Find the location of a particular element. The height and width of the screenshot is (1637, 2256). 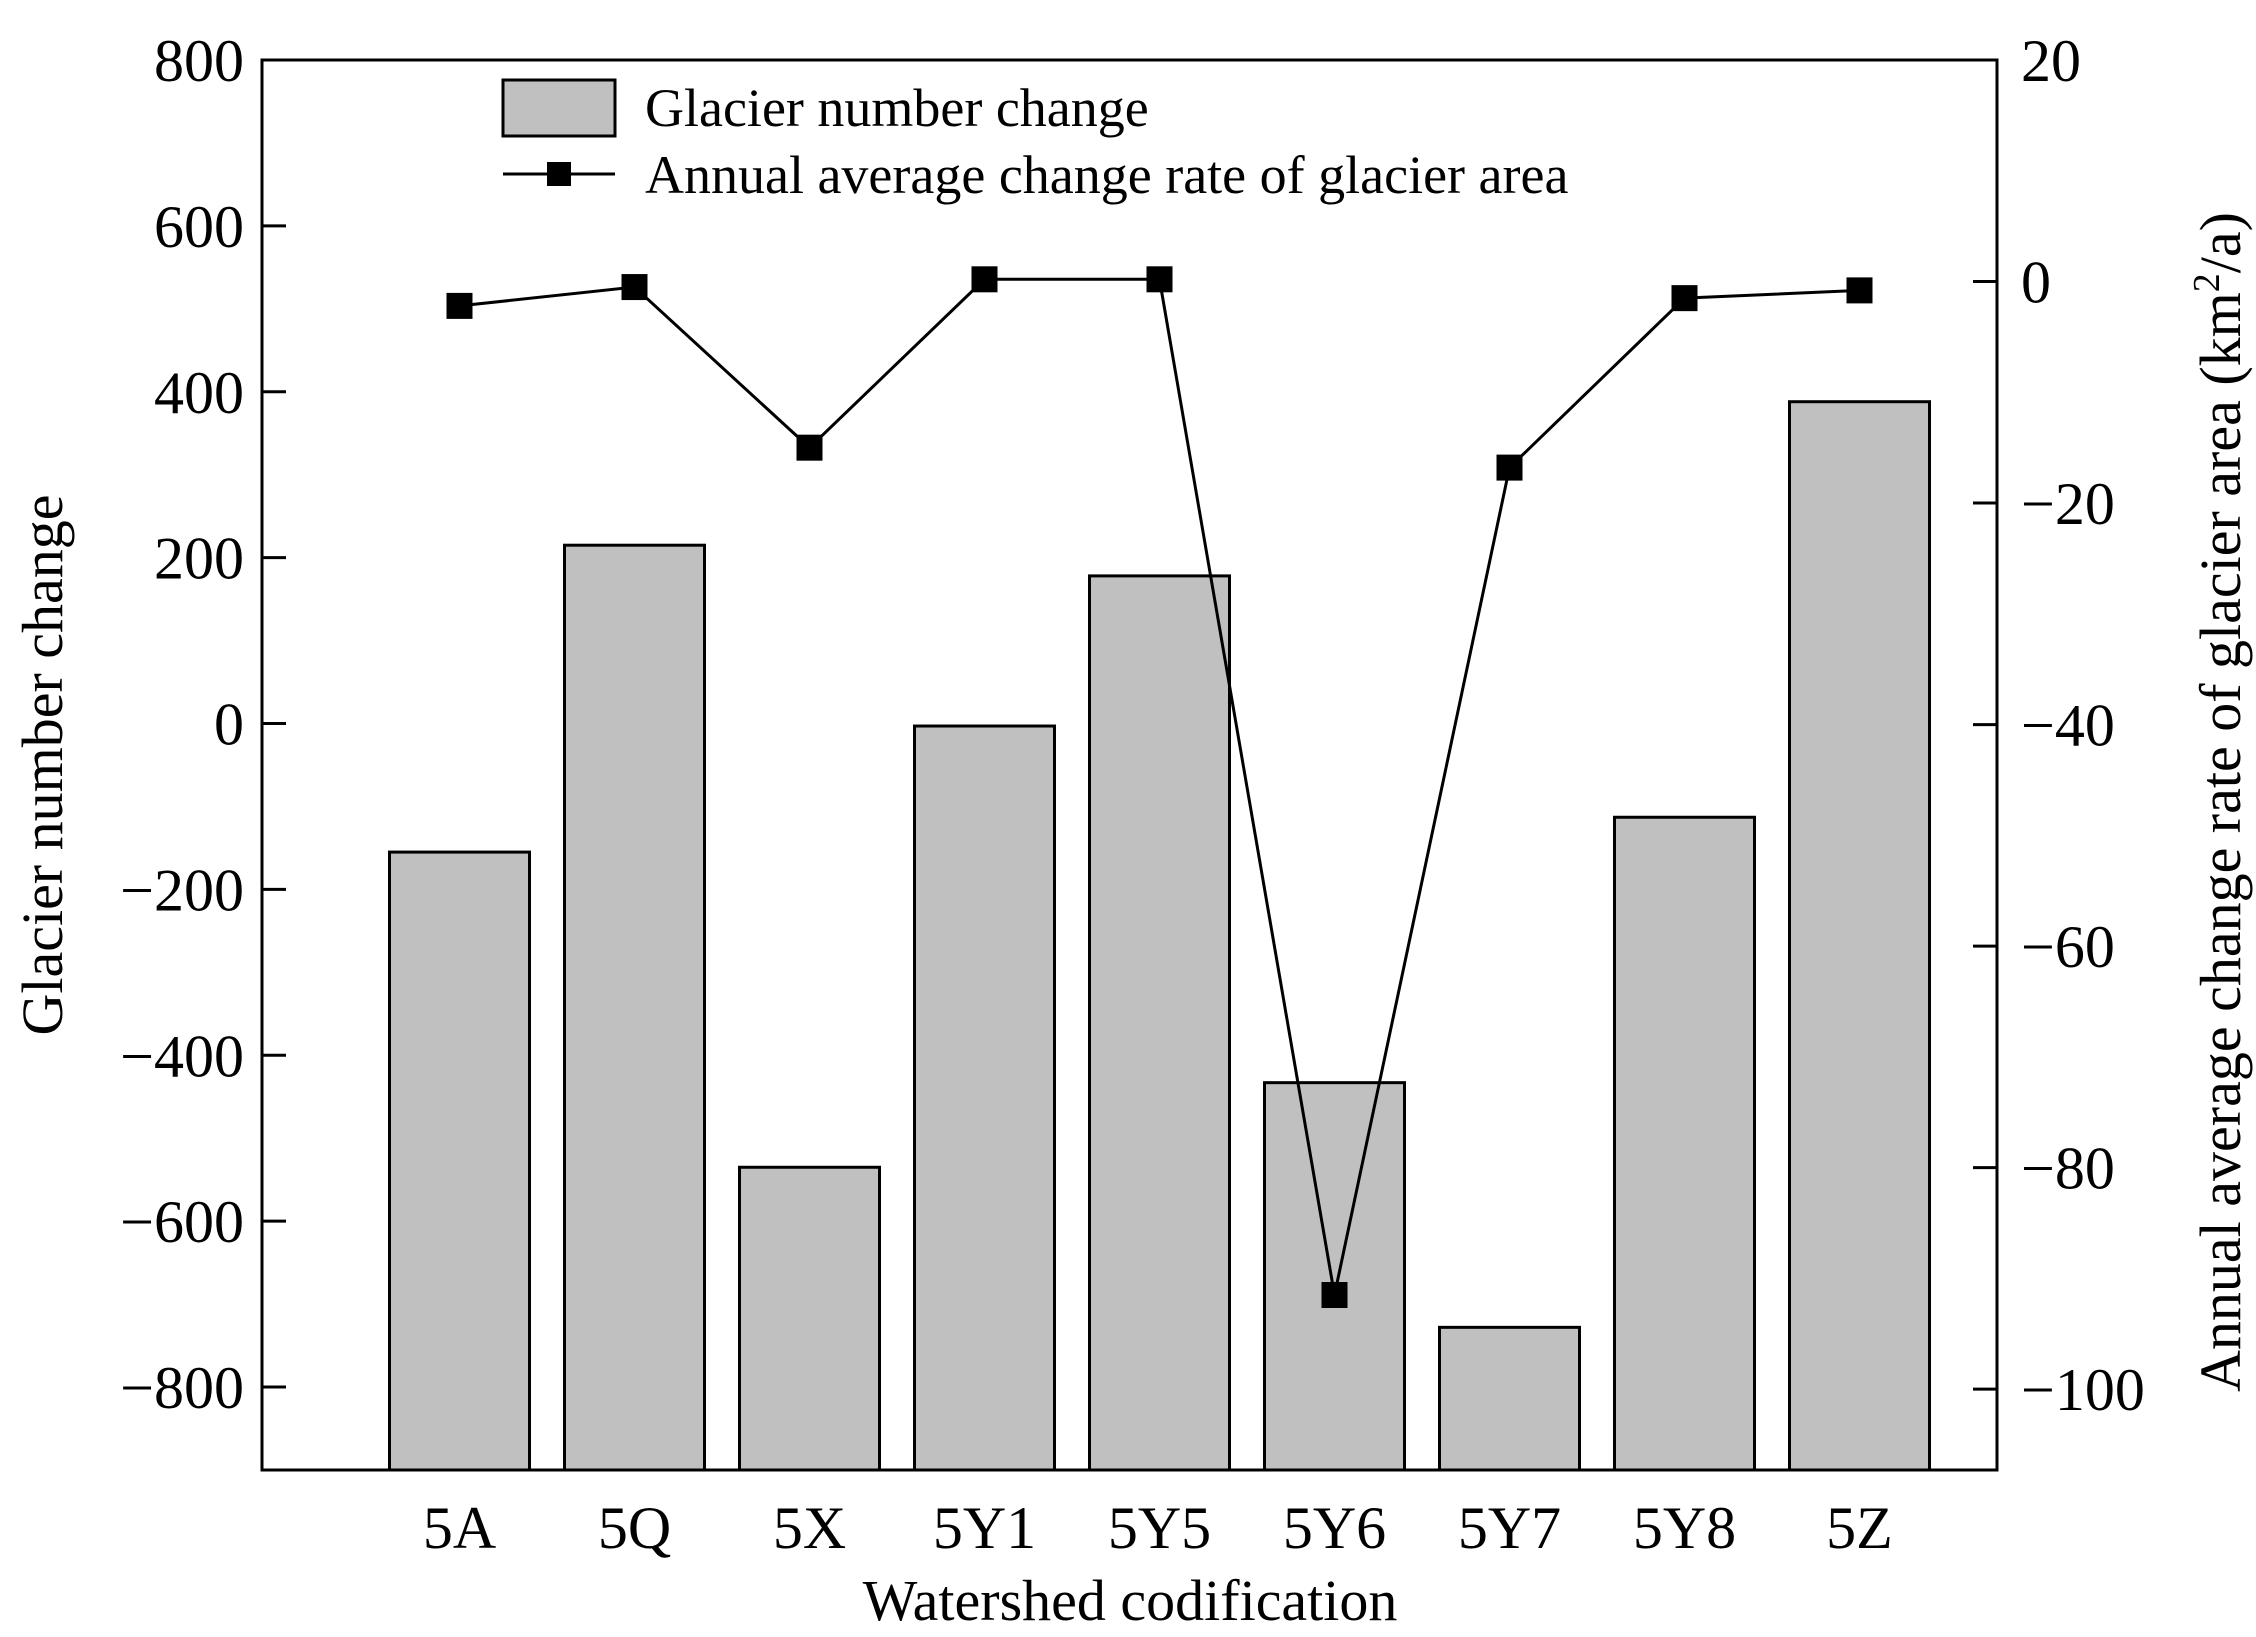

legend-bar-swatch is located at coordinates (559, 108).